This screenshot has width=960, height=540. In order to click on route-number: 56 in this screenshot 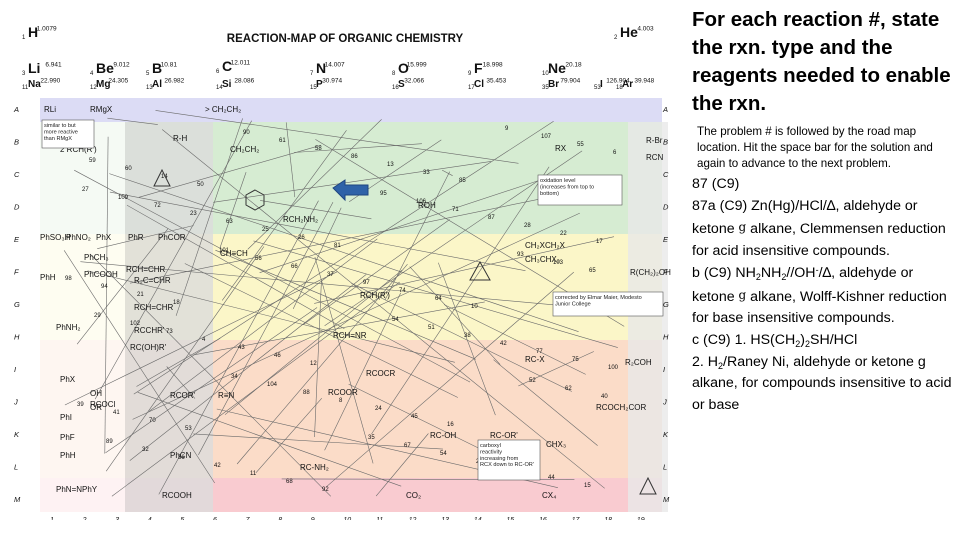, I will do `click(258, 259)`.